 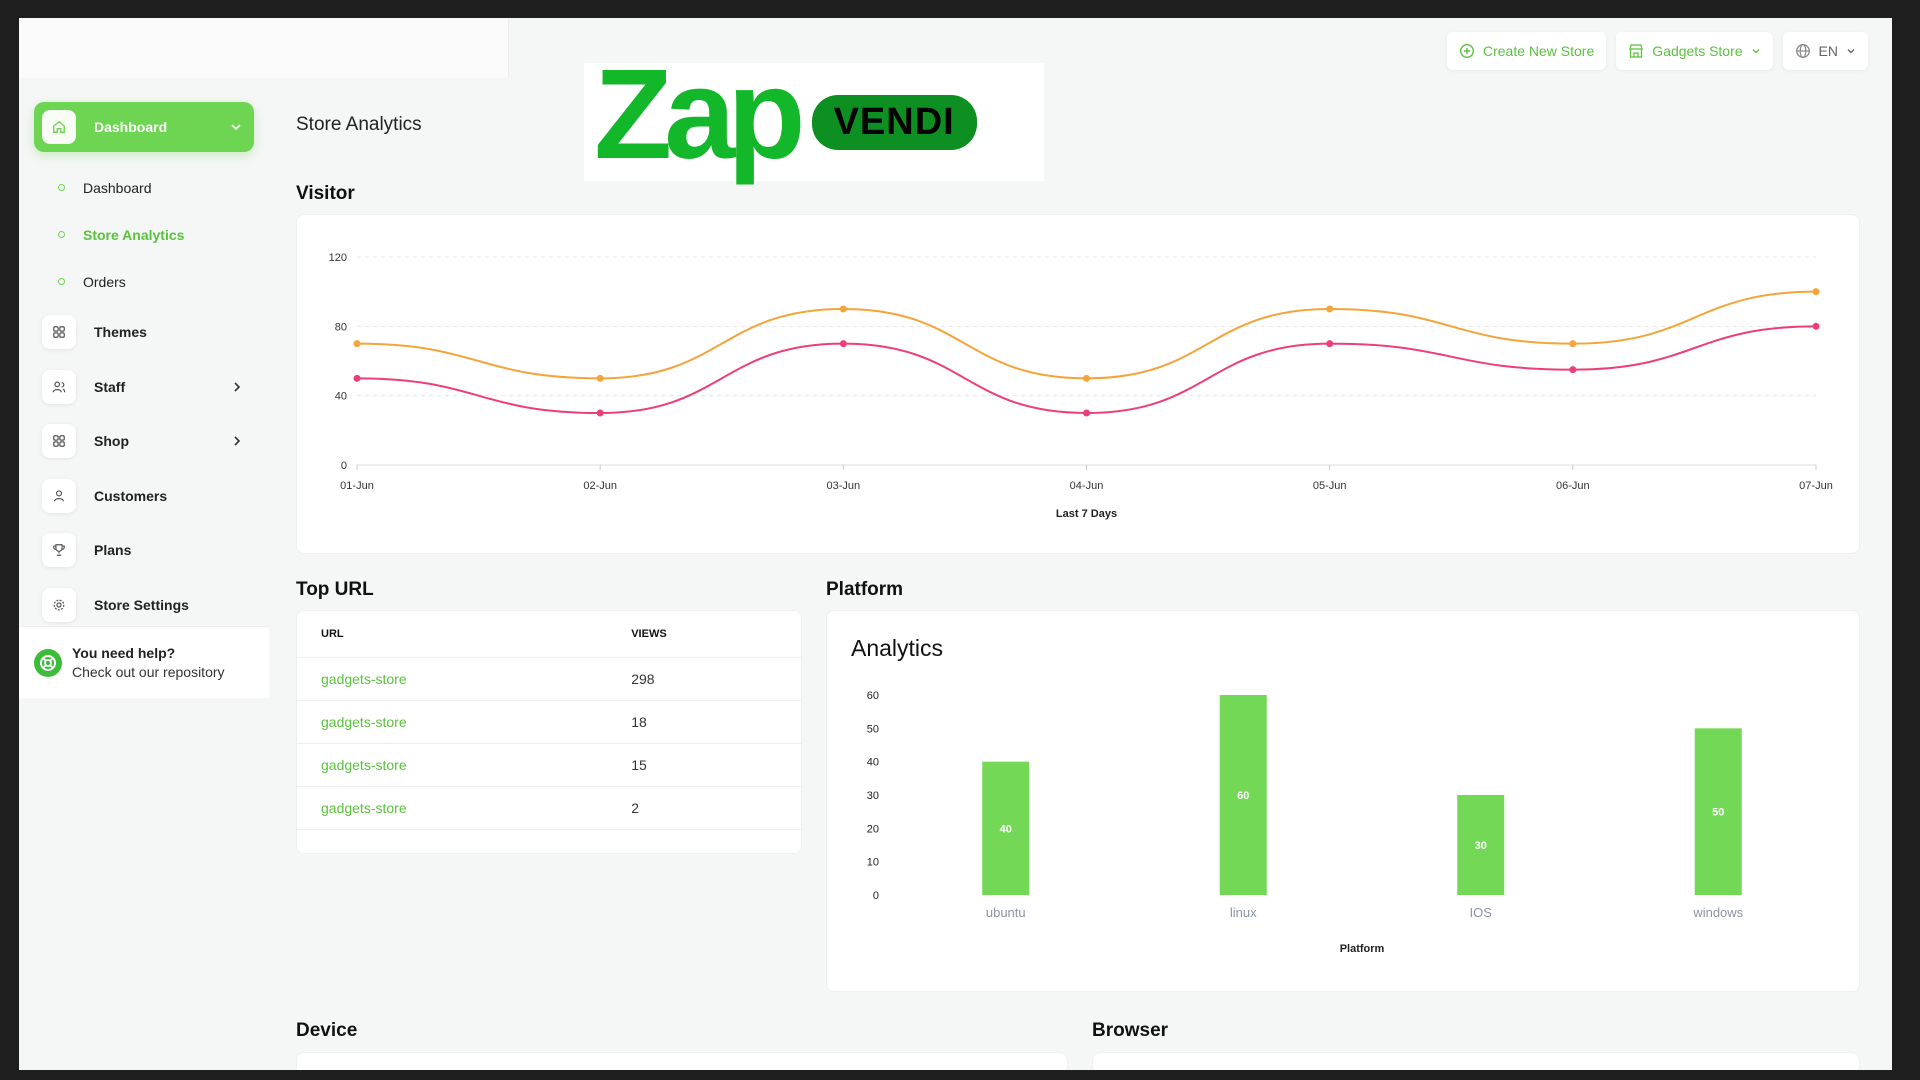 What do you see at coordinates (1694, 51) in the screenshot?
I see `store-selector: Gadgets Store` at bounding box center [1694, 51].